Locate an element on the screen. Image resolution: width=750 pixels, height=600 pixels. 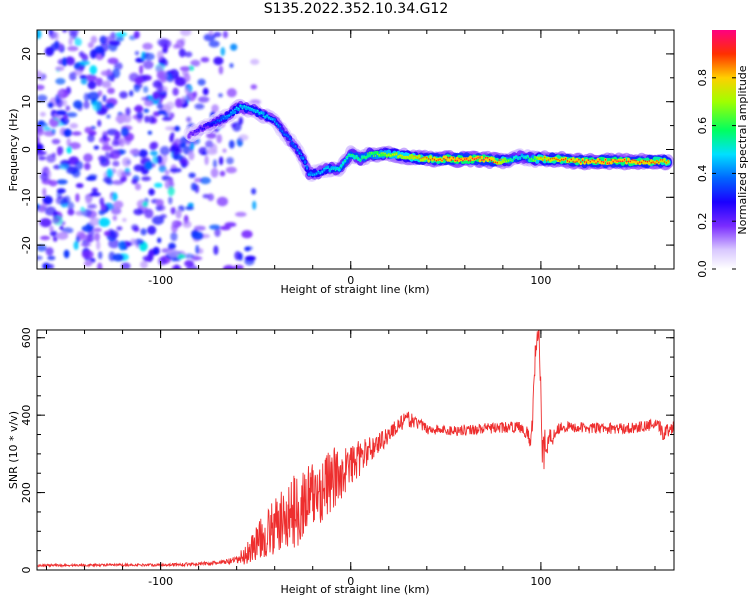
spectrogram-y-tick-labels: -20 -10 0 10 20 is located at coordinates (26, 150).